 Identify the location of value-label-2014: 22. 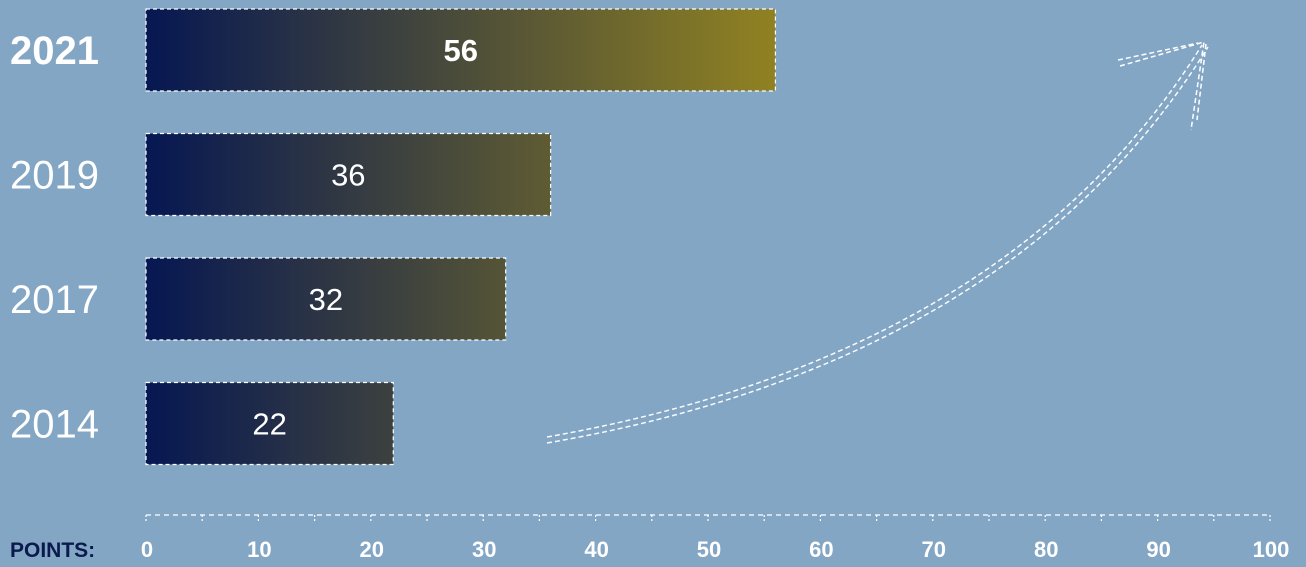
(269, 424).